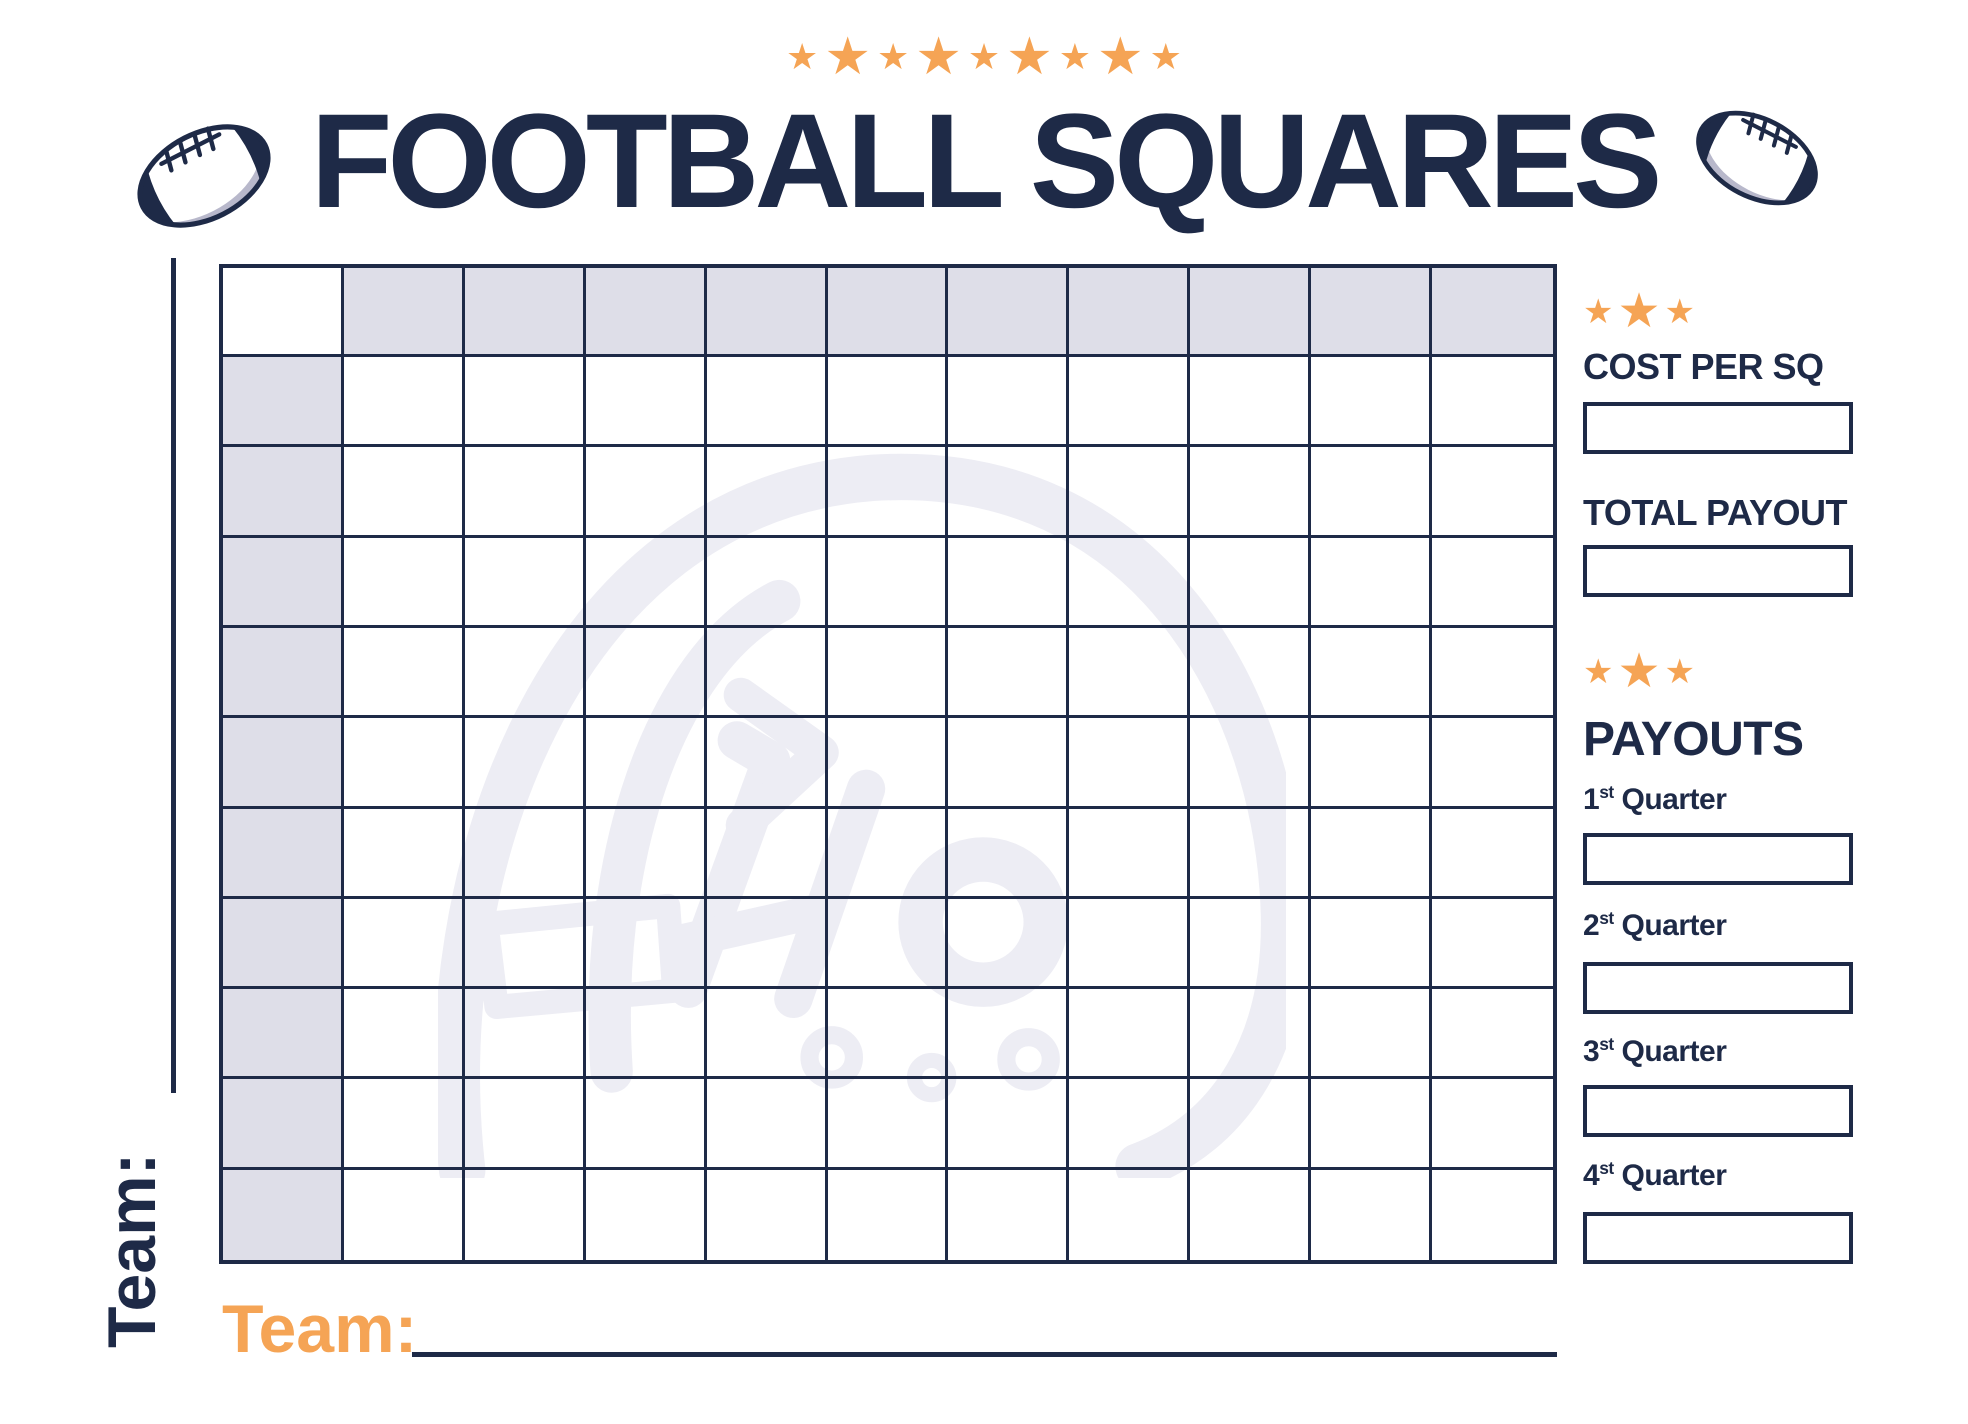  Describe the element at coordinates (1718, 571) in the screenshot. I see `total-payout-box` at that location.